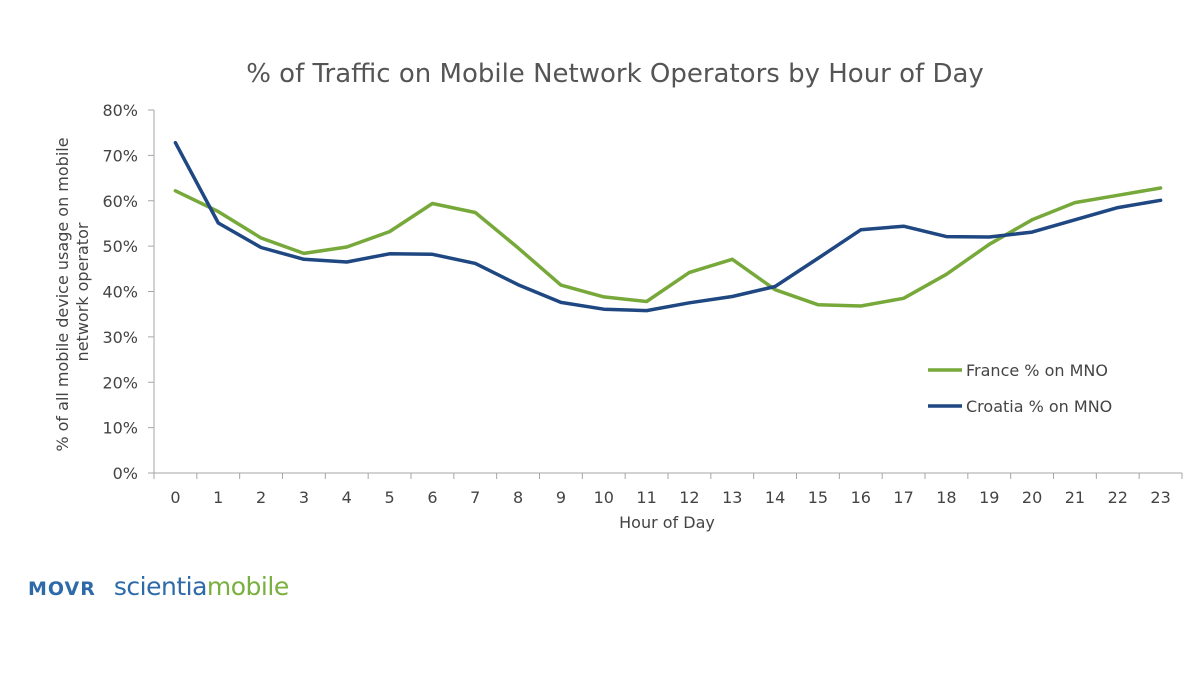 The image size is (1200, 675). What do you see at coordinates (667, 522) in the screenshot?
I see `x-axis-label: Hour of Day` at bounding box center [667, 522].